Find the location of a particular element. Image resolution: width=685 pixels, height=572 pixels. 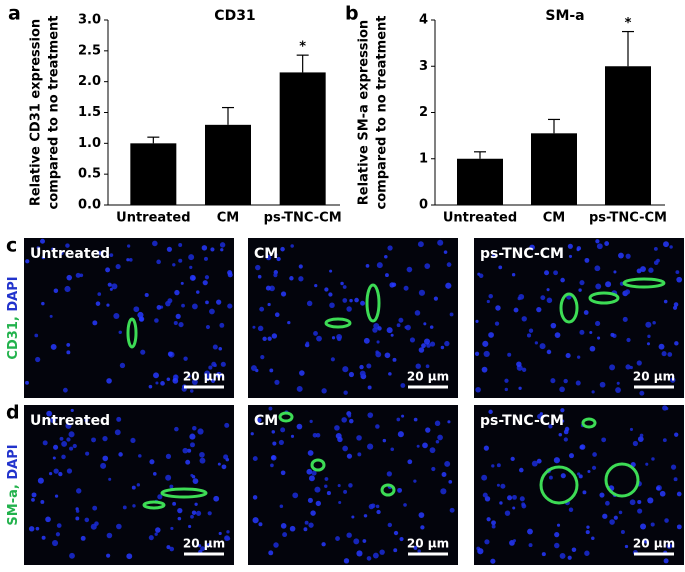

y-axis-label: Relative SM-a expression is located at coordinates (364, 112).